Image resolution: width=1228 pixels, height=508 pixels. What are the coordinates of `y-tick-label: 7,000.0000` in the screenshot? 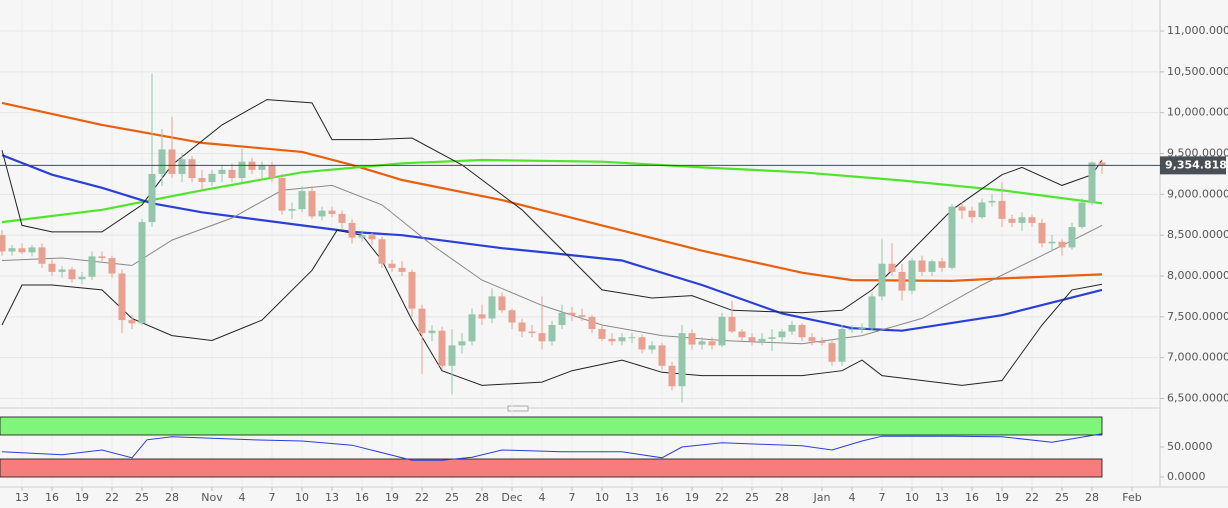 It's located at (1197, 357).